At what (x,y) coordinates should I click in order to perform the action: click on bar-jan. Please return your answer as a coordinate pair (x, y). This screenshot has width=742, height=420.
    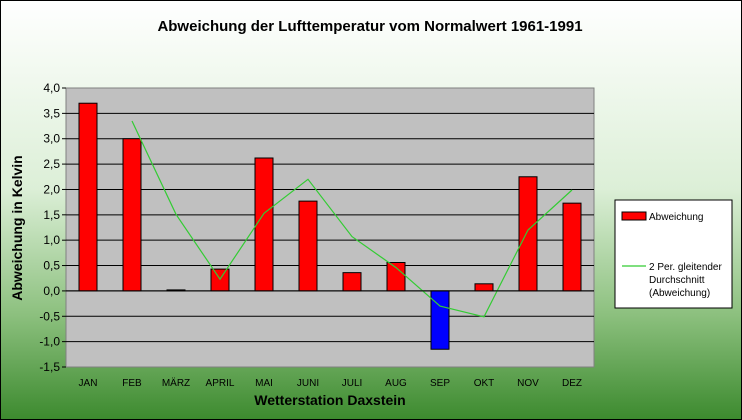
    Looking at the image, I should click on (88, 197).